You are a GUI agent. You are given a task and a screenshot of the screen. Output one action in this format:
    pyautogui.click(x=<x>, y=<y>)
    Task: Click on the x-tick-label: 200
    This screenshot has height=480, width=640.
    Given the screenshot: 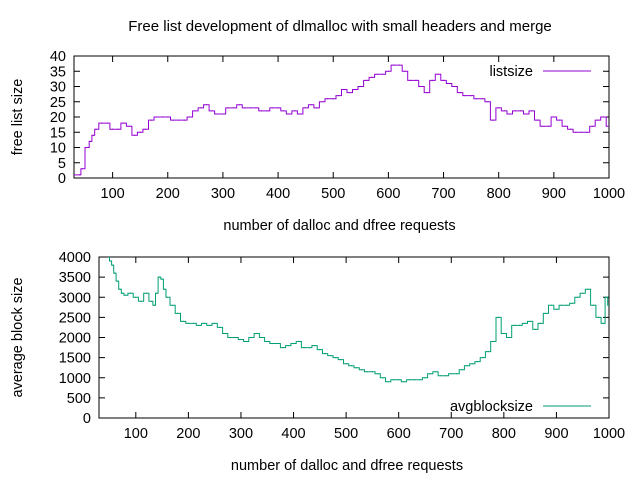 What is the action you would take?
    pyautogui.click(x=188, y=434)
    